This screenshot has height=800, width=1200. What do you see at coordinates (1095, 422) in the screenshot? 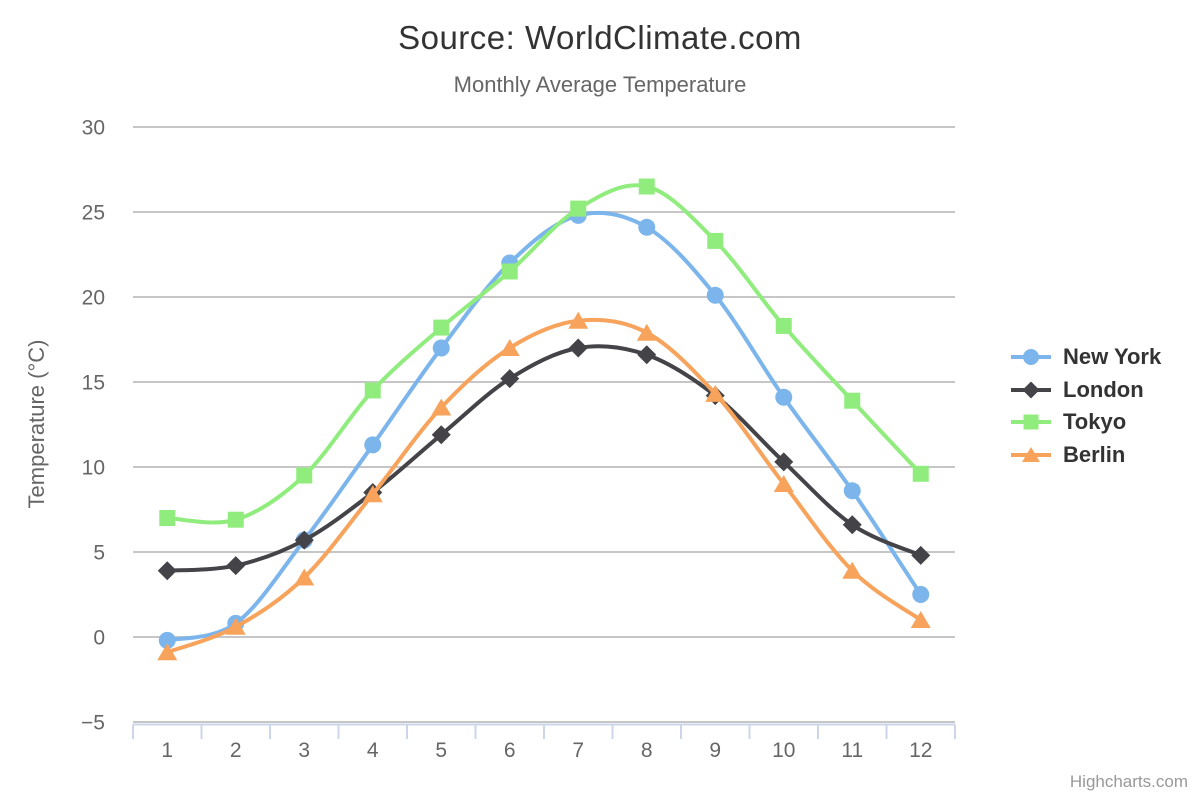
I see `legend-label: Tokyo` at bounding box center [1095, 422].